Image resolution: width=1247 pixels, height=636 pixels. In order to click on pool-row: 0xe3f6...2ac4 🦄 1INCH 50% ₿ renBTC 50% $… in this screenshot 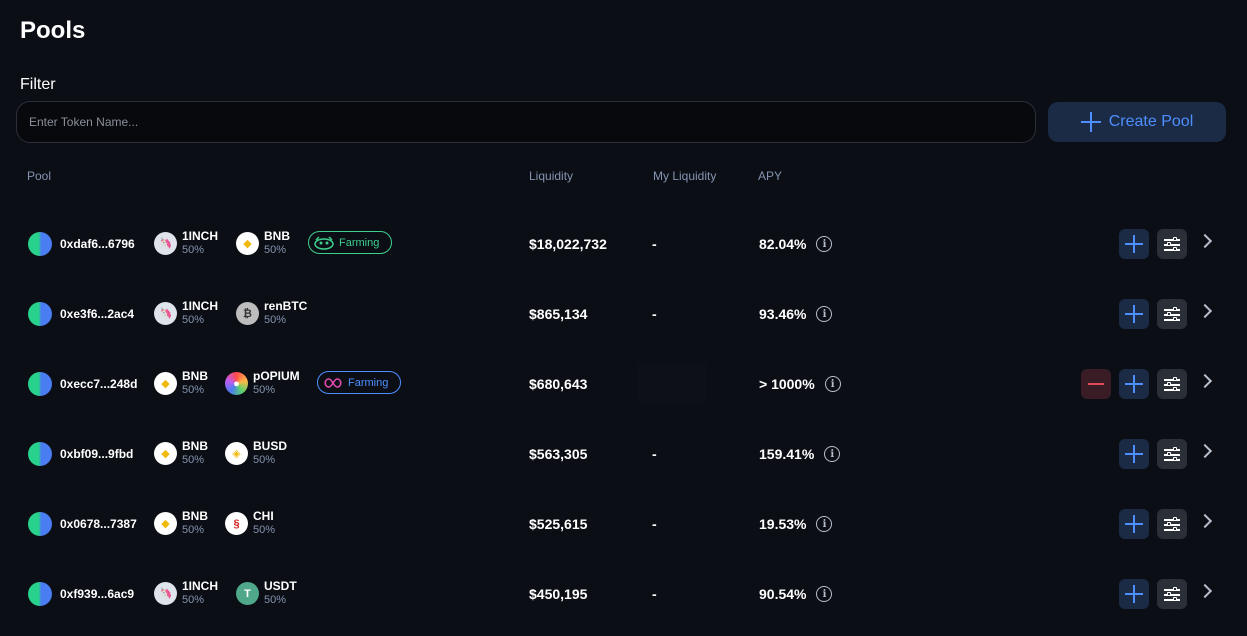, I will do `click(623, 314)`.